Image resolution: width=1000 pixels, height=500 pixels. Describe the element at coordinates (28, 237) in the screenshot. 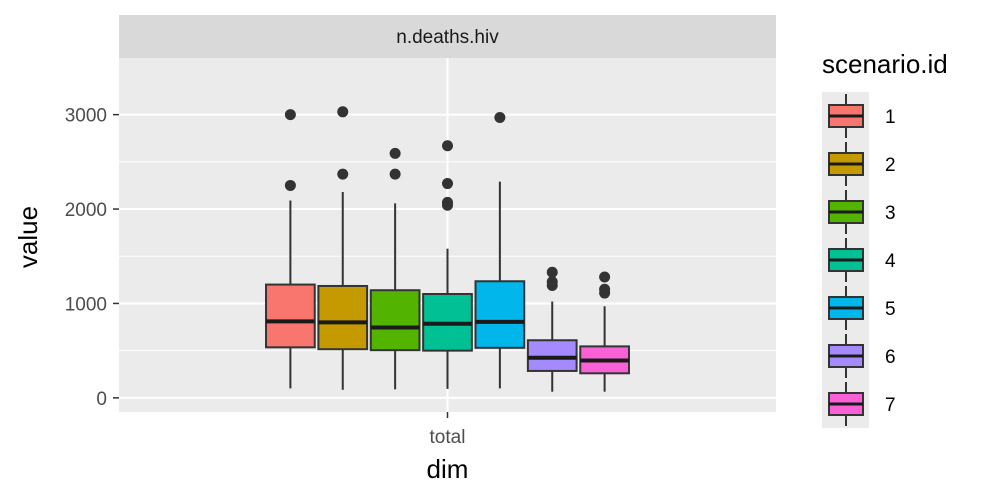

I see `y-axis-title: value` at that location.